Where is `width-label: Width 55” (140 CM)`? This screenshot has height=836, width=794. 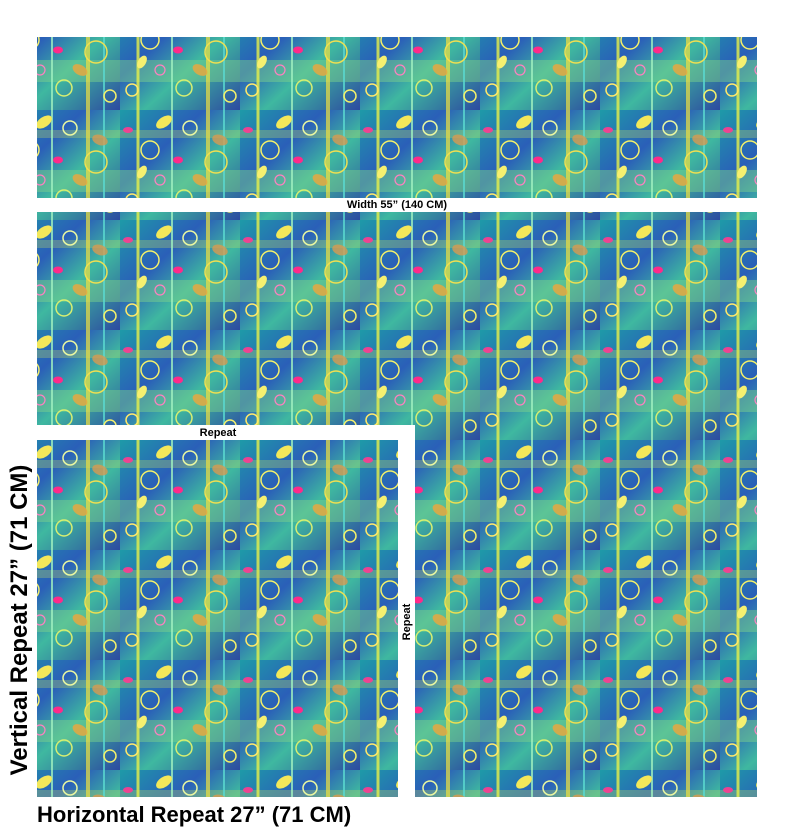
width-label: Width 55” (140 CM) is located at coordinates (397, 205).